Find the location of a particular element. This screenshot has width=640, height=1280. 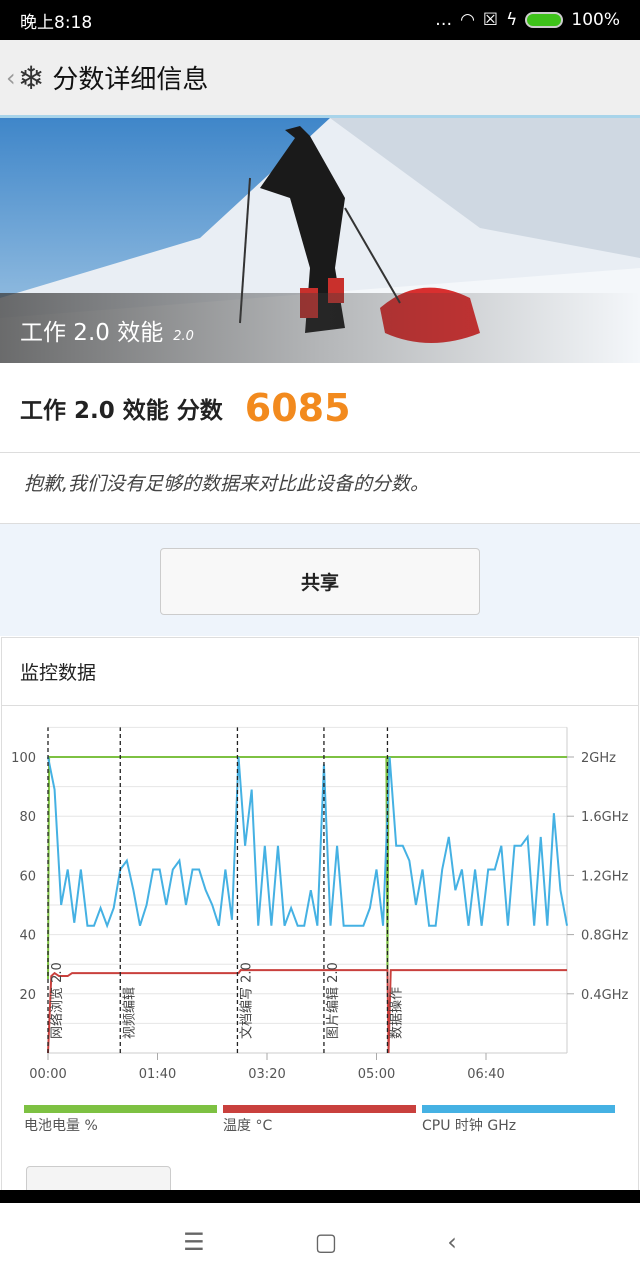

back-icon: ‹ is located at coordinates (11, 77).